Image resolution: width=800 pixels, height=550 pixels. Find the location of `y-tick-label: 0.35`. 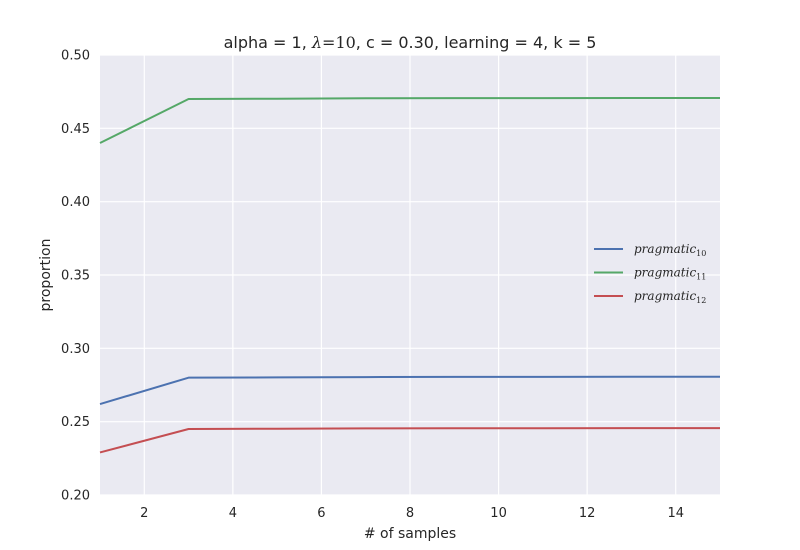

y-tick-label: 0.35 is located at coordinates (75, 276).